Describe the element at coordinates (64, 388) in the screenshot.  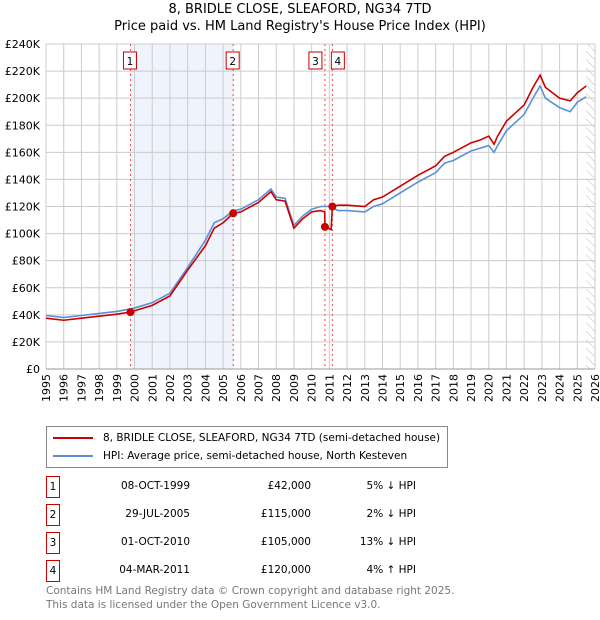
I see `x-tick-label: 1996` at that location.